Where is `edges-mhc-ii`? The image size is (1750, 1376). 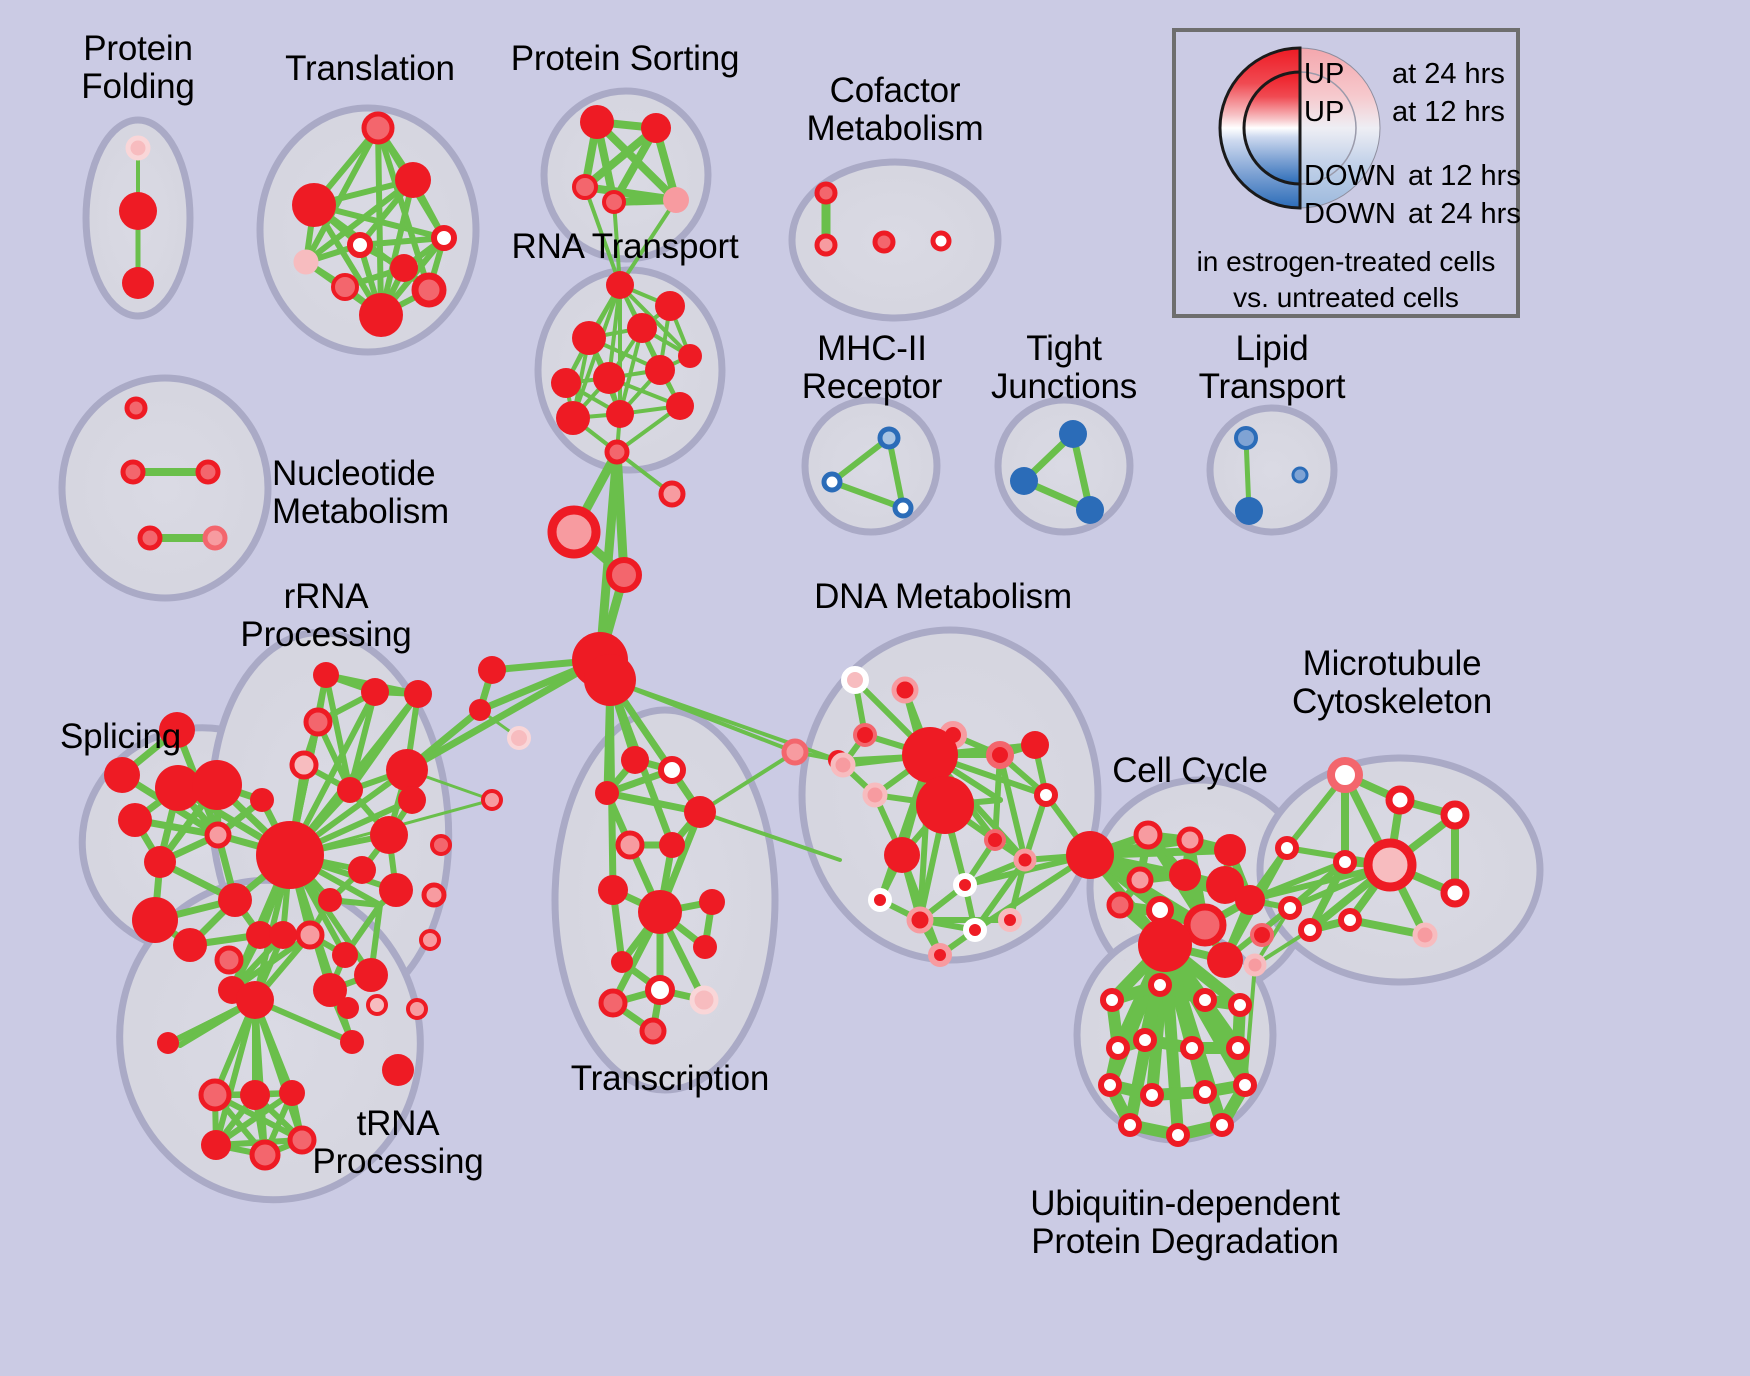
edges-mhc-ii is located at coordinates (867, 473).